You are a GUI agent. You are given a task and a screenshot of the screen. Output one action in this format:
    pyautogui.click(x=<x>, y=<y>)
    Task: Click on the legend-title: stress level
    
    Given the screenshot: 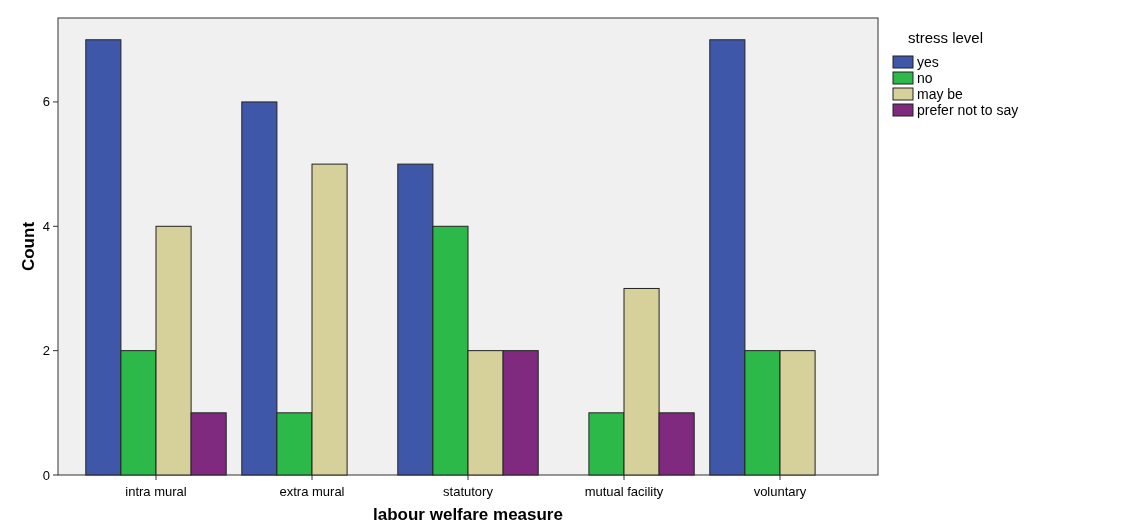 What is the action you would take?
    pyautogui.click(x=946, y=37)
    